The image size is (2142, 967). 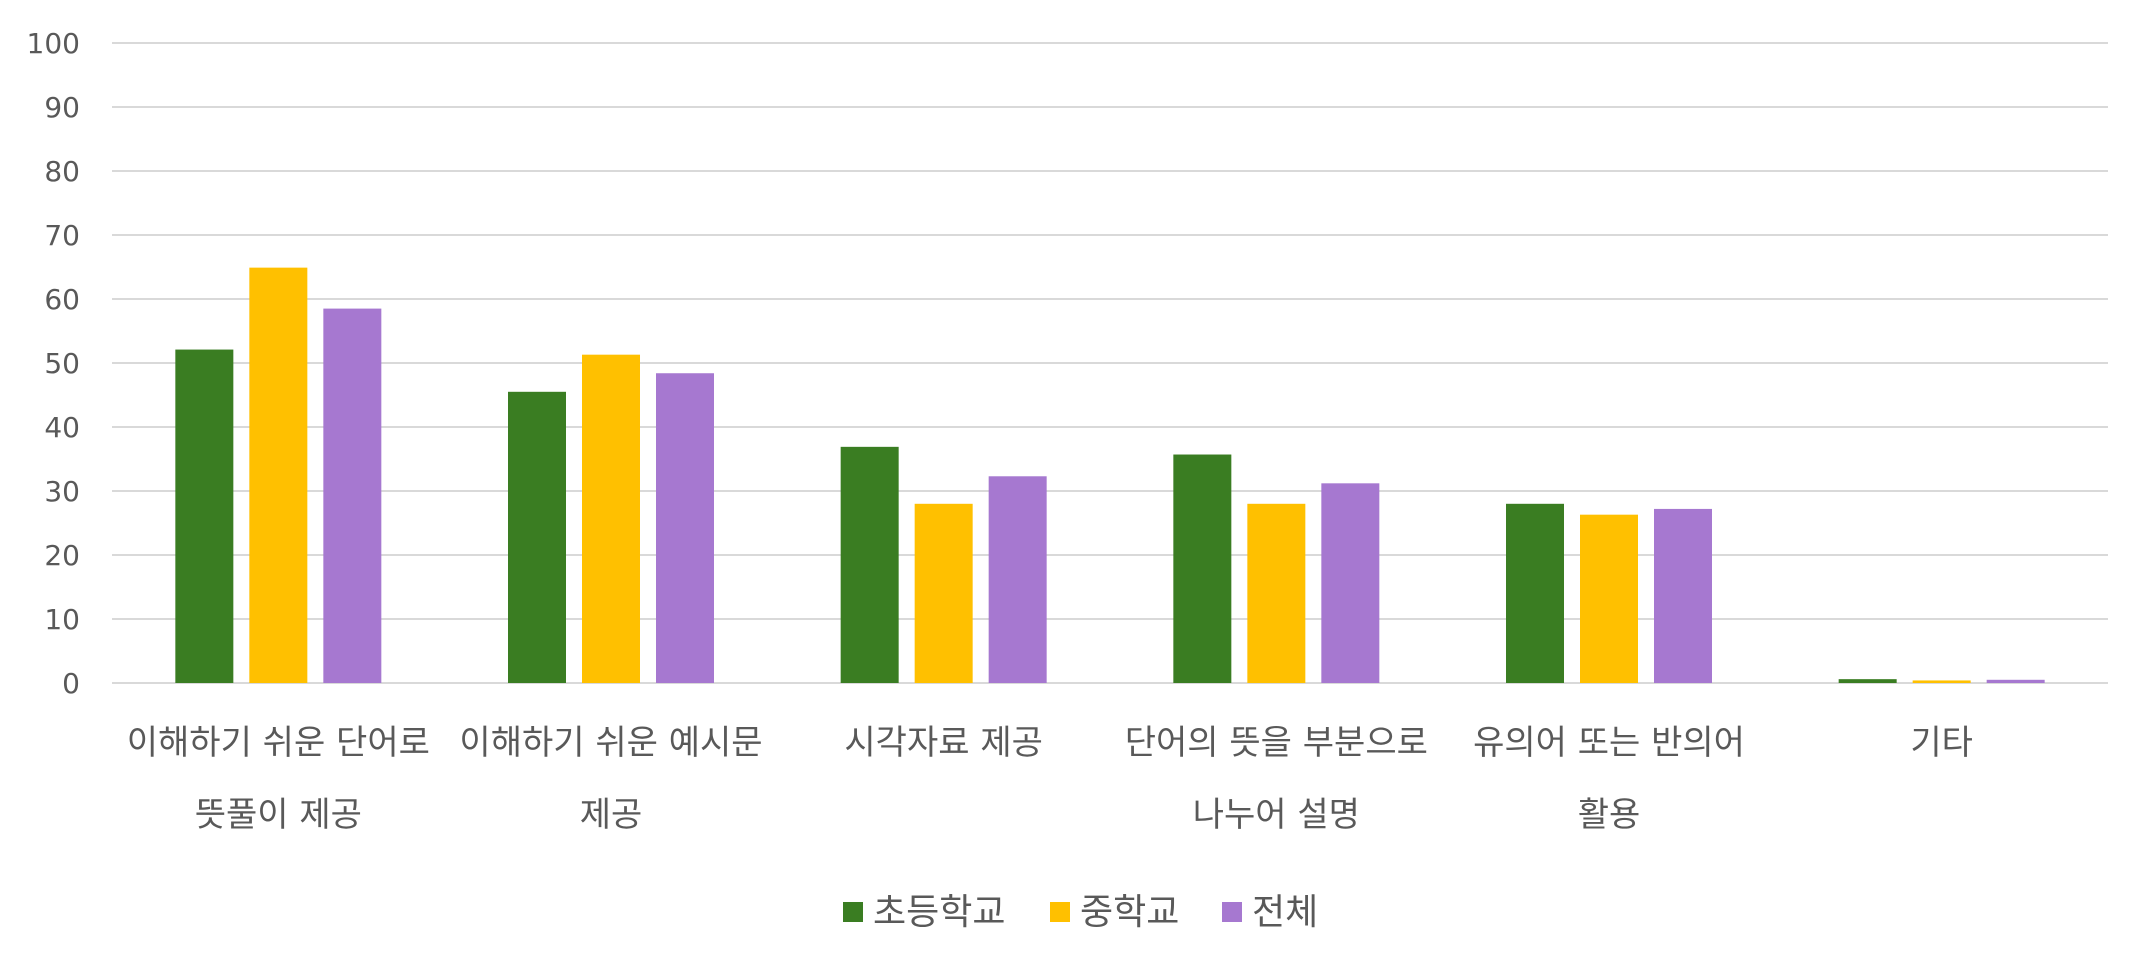 I want to click on x-category-label: 유의어 또는 반의어, so click(x=1609, y=743).